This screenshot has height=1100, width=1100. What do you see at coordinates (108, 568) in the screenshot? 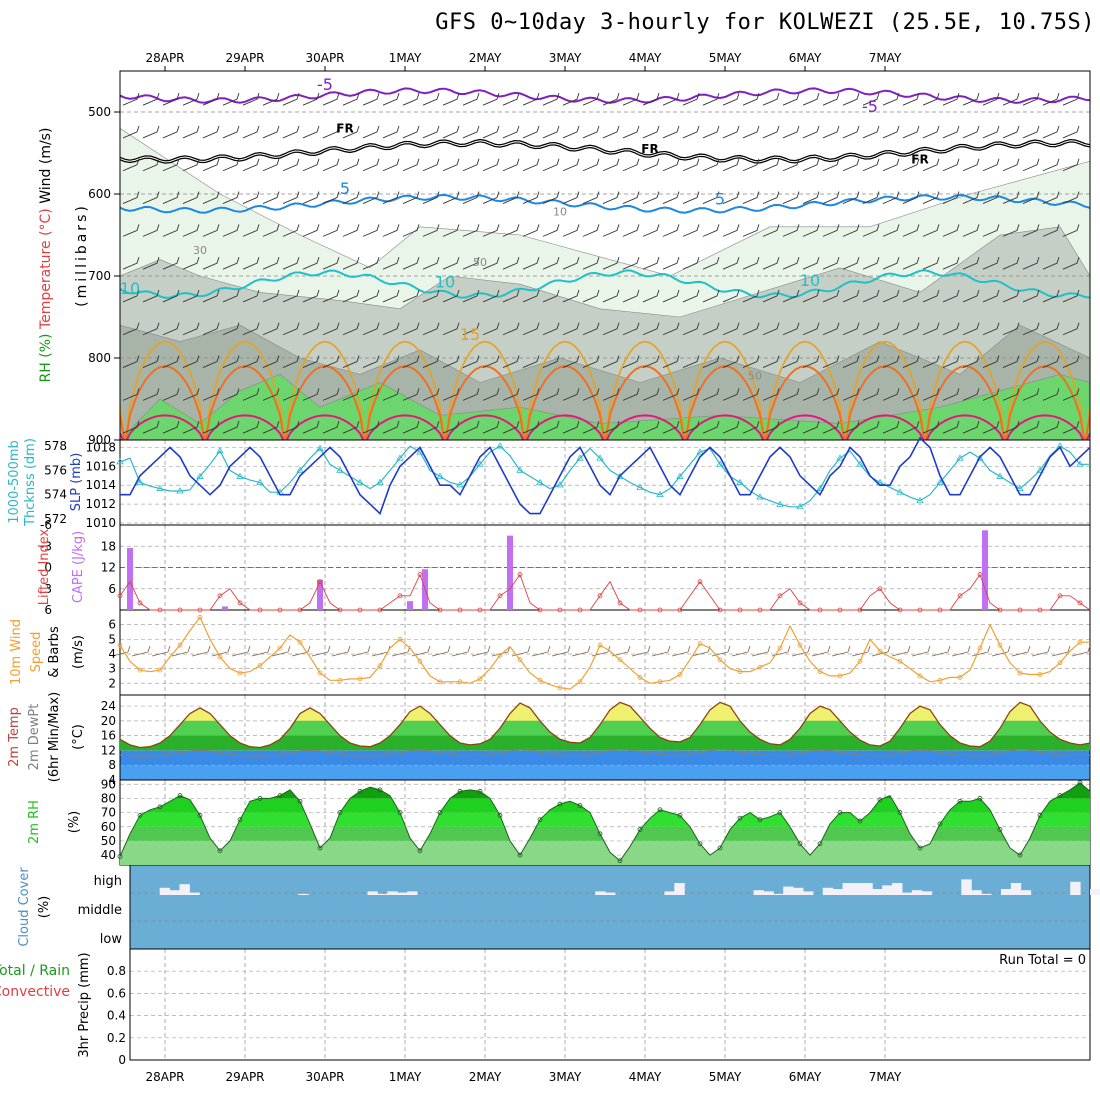
I see `cape-tick-label: 12` at bounding box center [108, 568].